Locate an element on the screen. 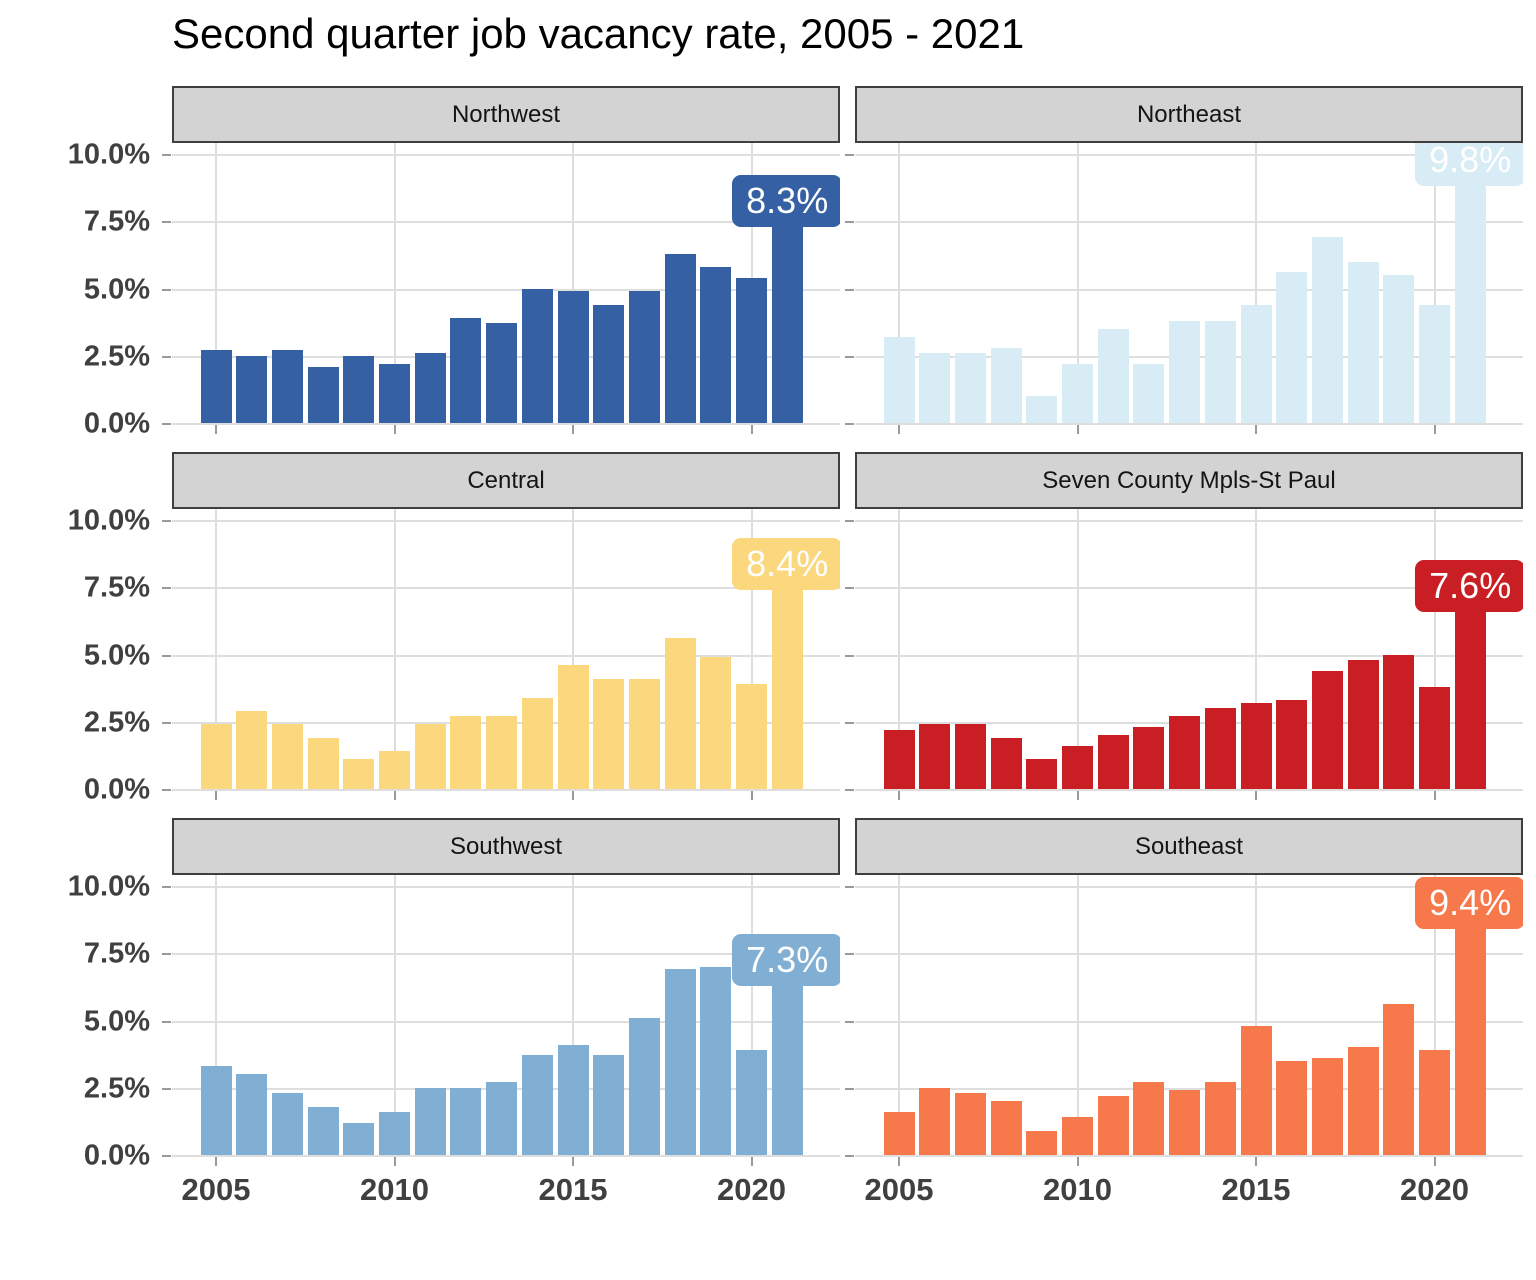  facet-plot-area: 7.6% is located at coordinates (1189, 650).